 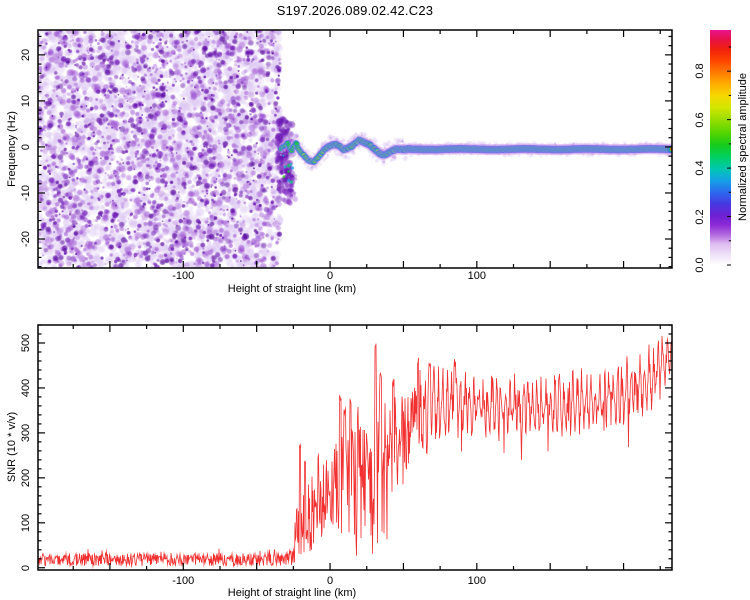 What do you see at coordinates (330, 276) in the screenshot?
I see `top-x-tick-label: 0` at bounding box center [330, 276].